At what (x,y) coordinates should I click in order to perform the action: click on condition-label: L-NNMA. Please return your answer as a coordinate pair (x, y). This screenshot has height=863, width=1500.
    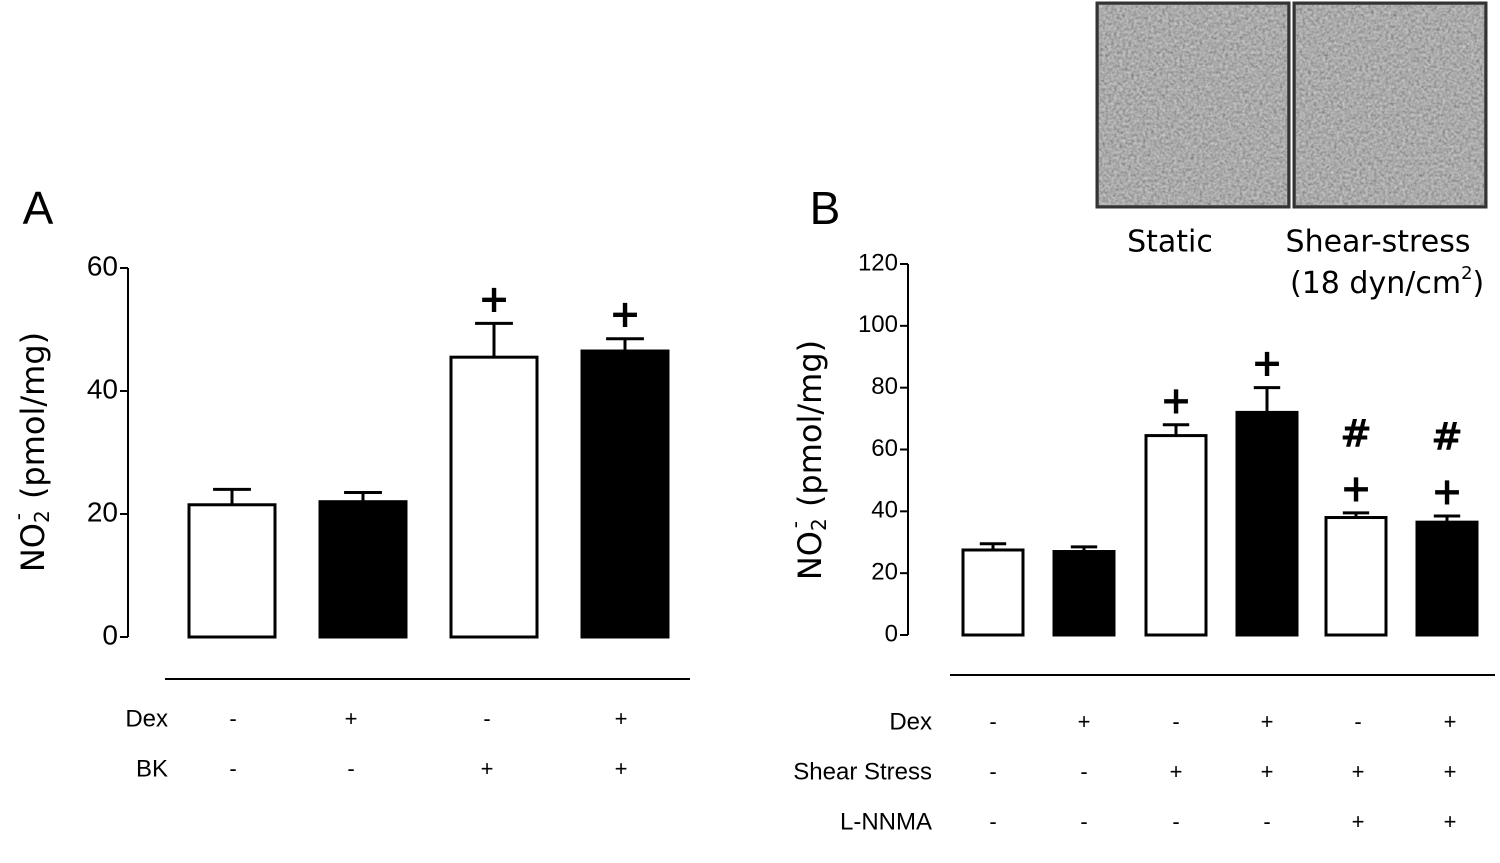
    Looking at the image, I should click on (886, 821).